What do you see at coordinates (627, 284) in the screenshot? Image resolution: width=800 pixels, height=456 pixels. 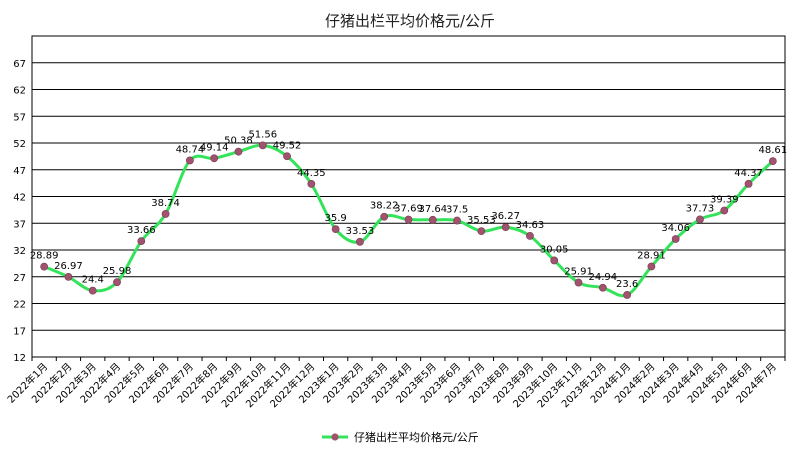 I see `data-label: 23.6` at bounding box center [627, 284].